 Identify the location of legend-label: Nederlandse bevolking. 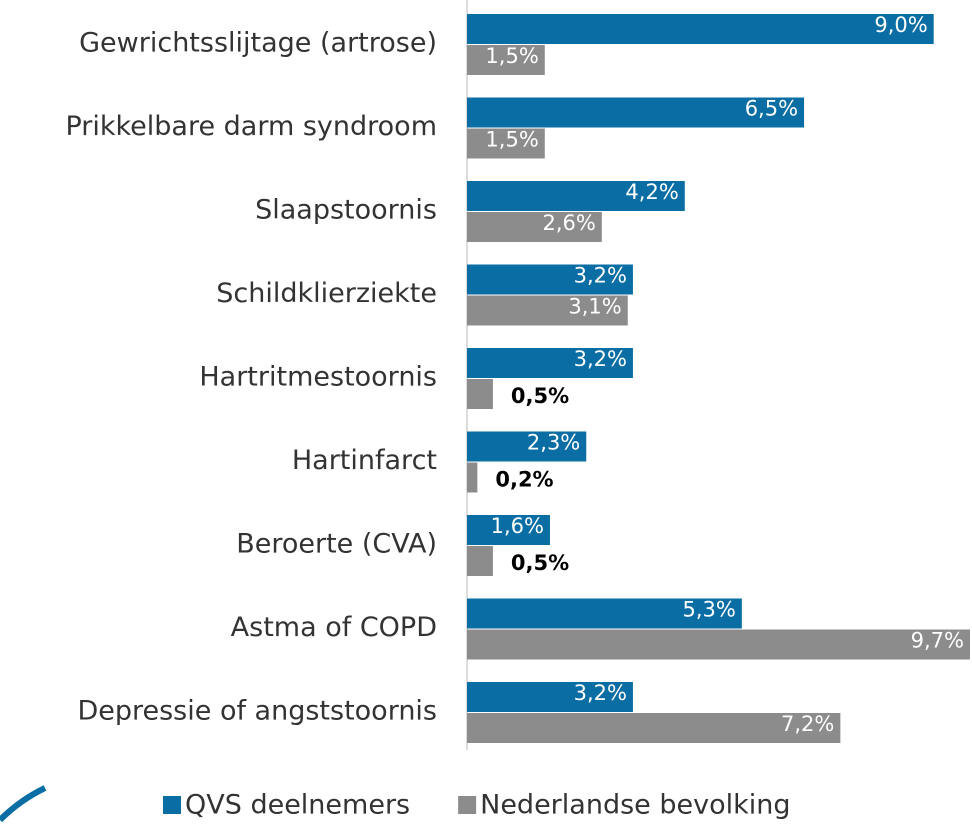
(635, 805).